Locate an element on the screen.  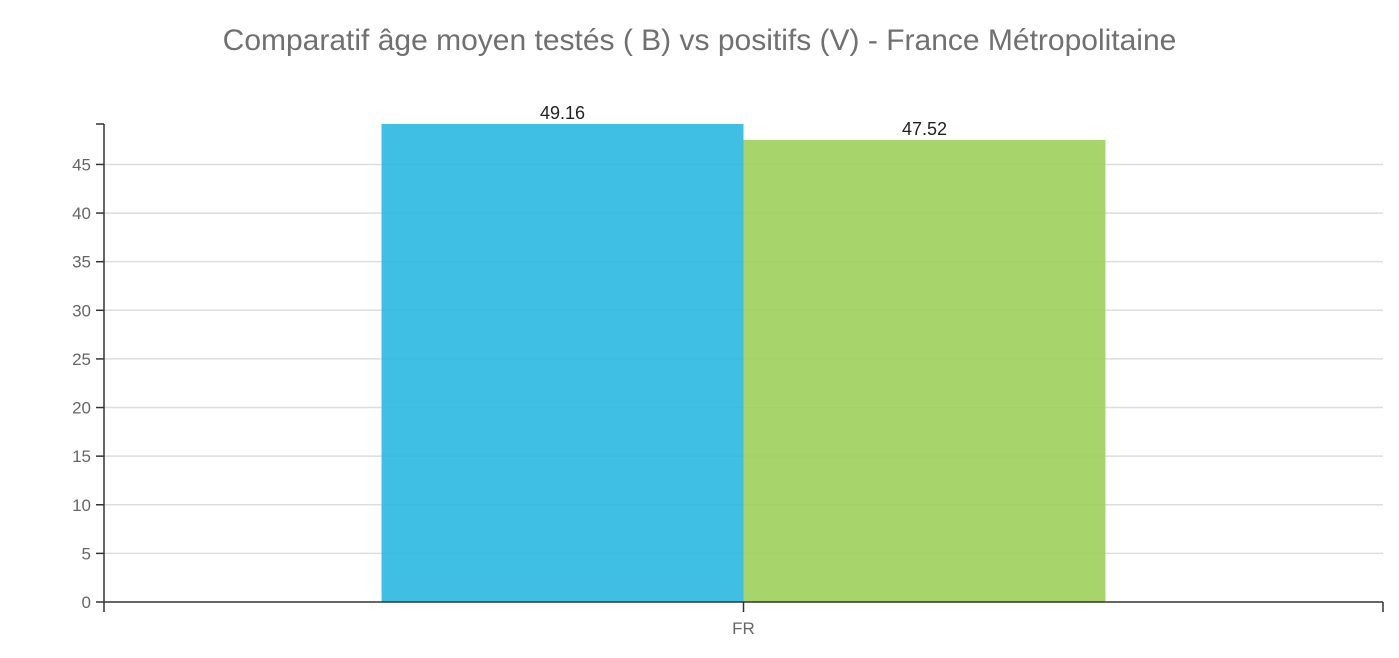
x-tick-label: FR is located at coordinates (743, 628).